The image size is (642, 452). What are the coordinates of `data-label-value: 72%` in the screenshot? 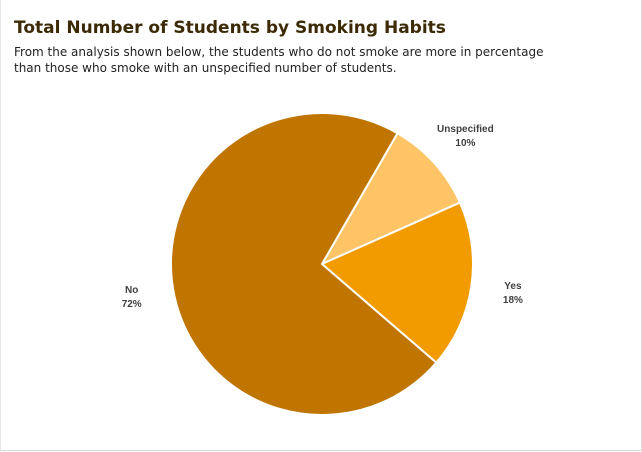 It's located at (132, 304).